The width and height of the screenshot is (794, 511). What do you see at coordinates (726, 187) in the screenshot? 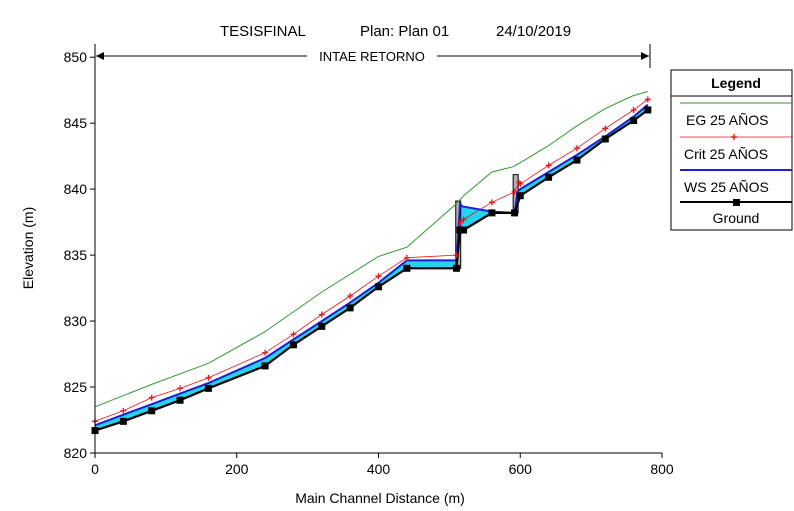
I see `legend-label-ws: WS 25 AÑOS` at bounding box center [726, 187].